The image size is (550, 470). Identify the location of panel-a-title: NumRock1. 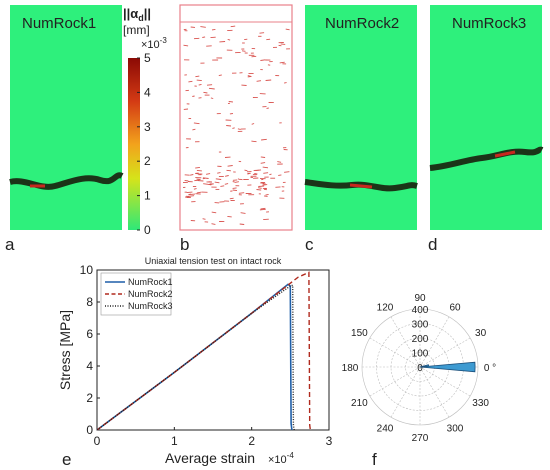
(59, 23).